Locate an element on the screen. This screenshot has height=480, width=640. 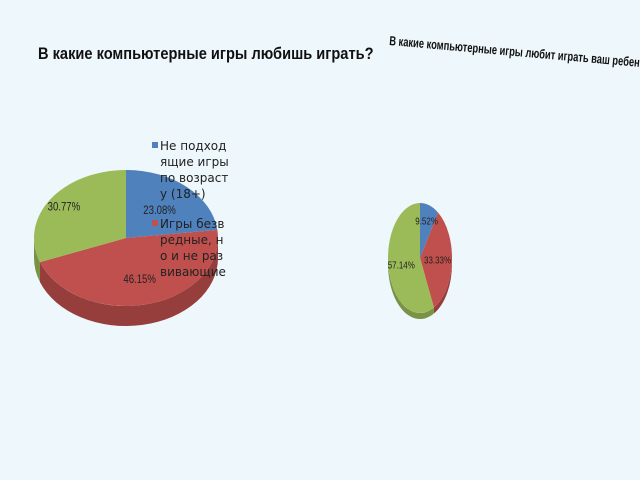
pie2-data-label-1: 9.52% is located at coordinates (426, 221).